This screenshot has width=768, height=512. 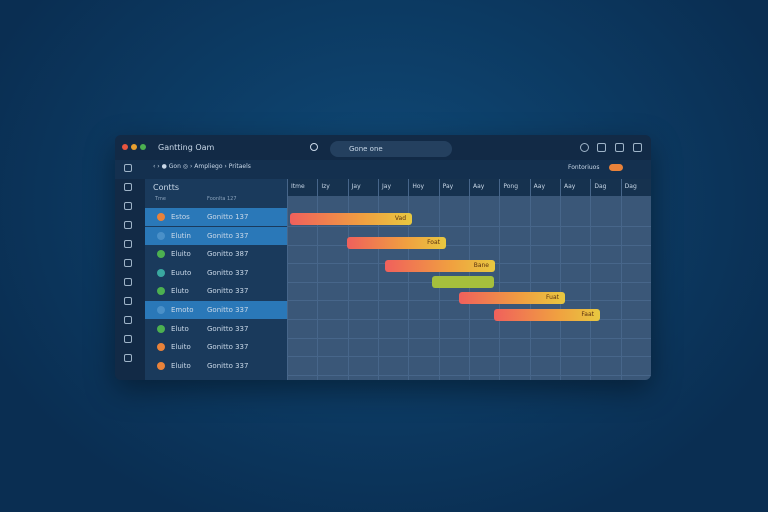 I want to click on search-box, so click(x=391, y=149).